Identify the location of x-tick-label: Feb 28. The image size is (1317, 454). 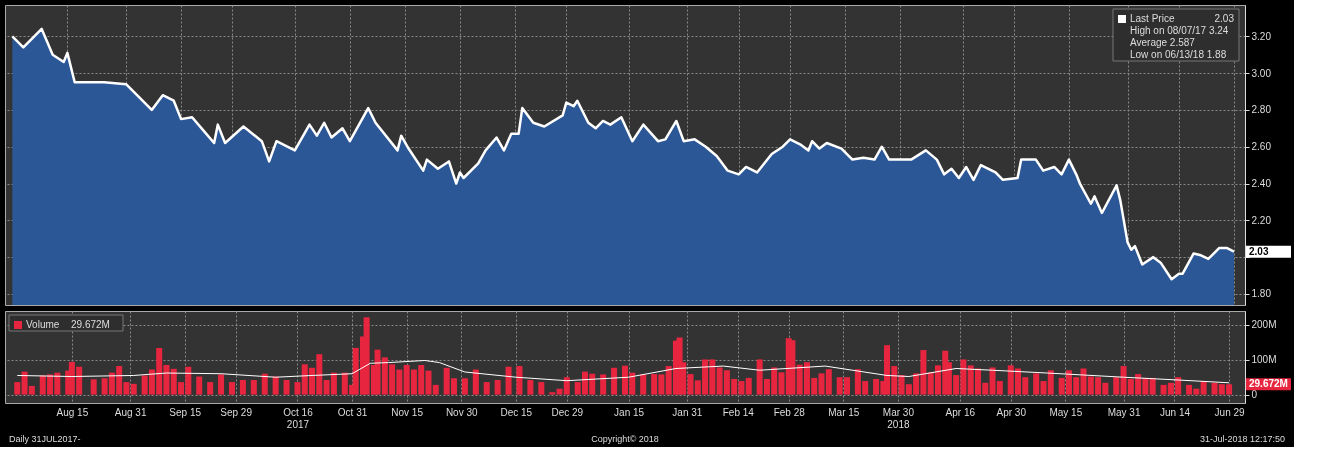
(789, 412).